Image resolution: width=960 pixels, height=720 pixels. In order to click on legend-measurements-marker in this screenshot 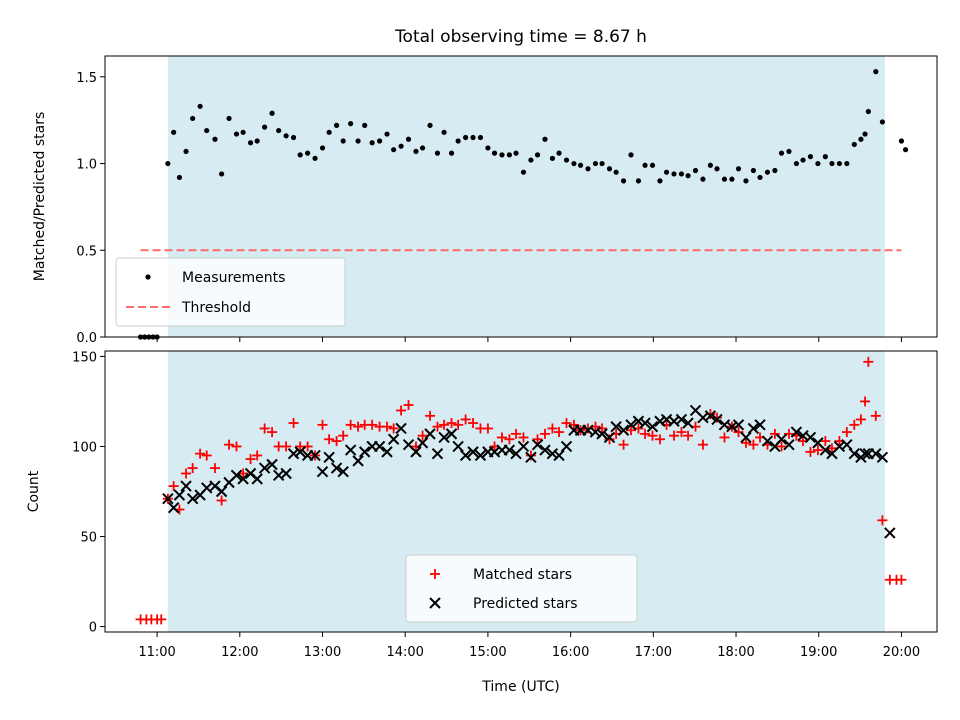, I will do `click(148, 277)`.